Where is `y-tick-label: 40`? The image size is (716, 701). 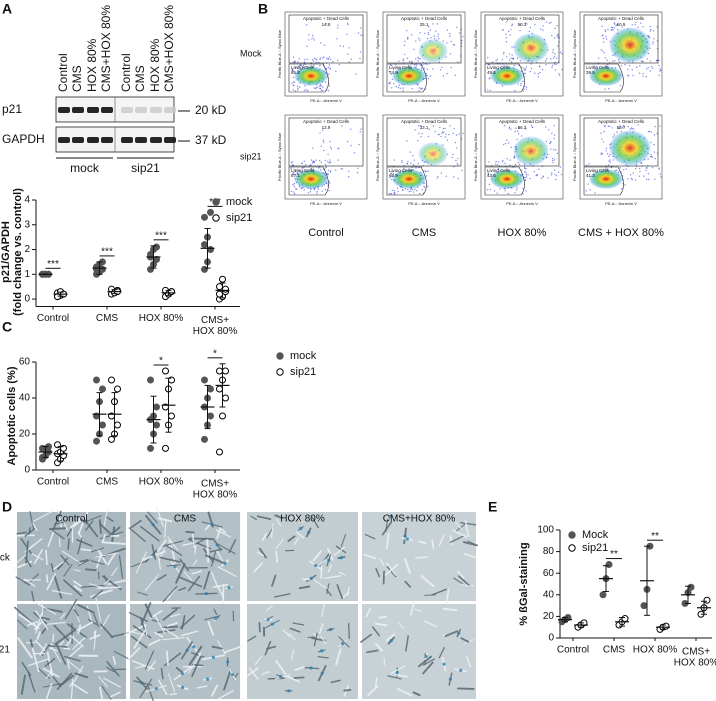
y-tick-label: 40 is located at coordinates (25, 398).